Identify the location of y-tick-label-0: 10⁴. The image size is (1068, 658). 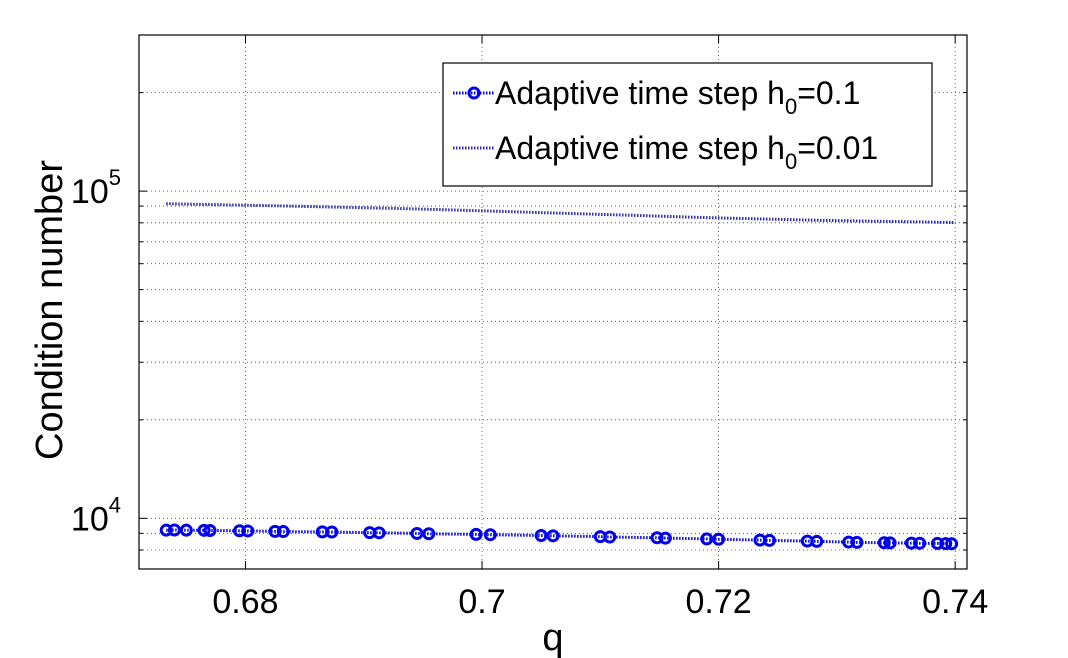
(96, 515).